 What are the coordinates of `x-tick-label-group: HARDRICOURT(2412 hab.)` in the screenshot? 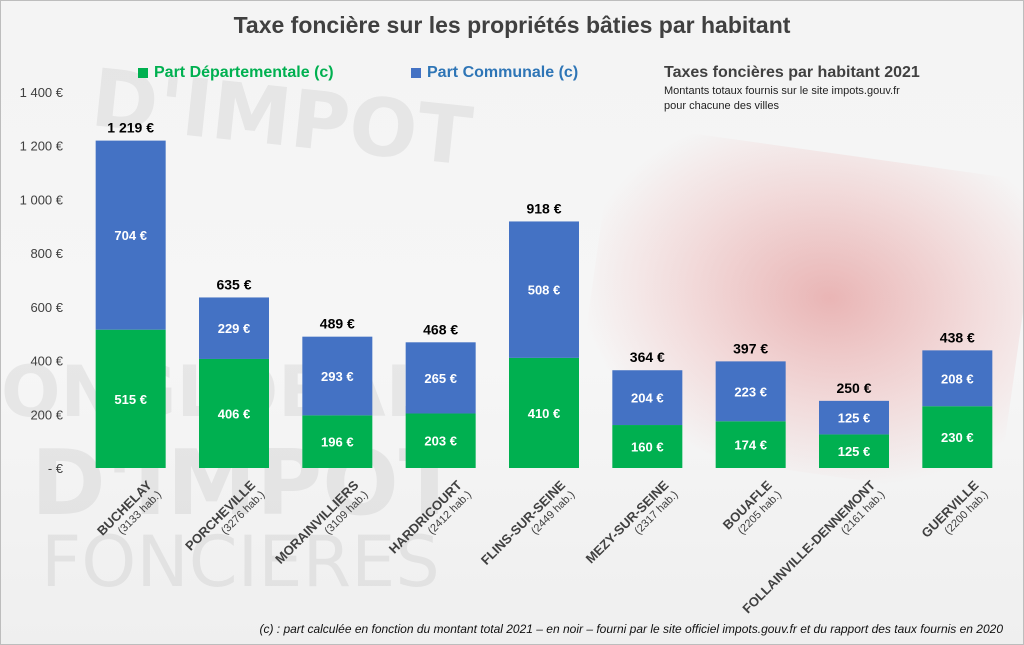 It's located at (430, 516).